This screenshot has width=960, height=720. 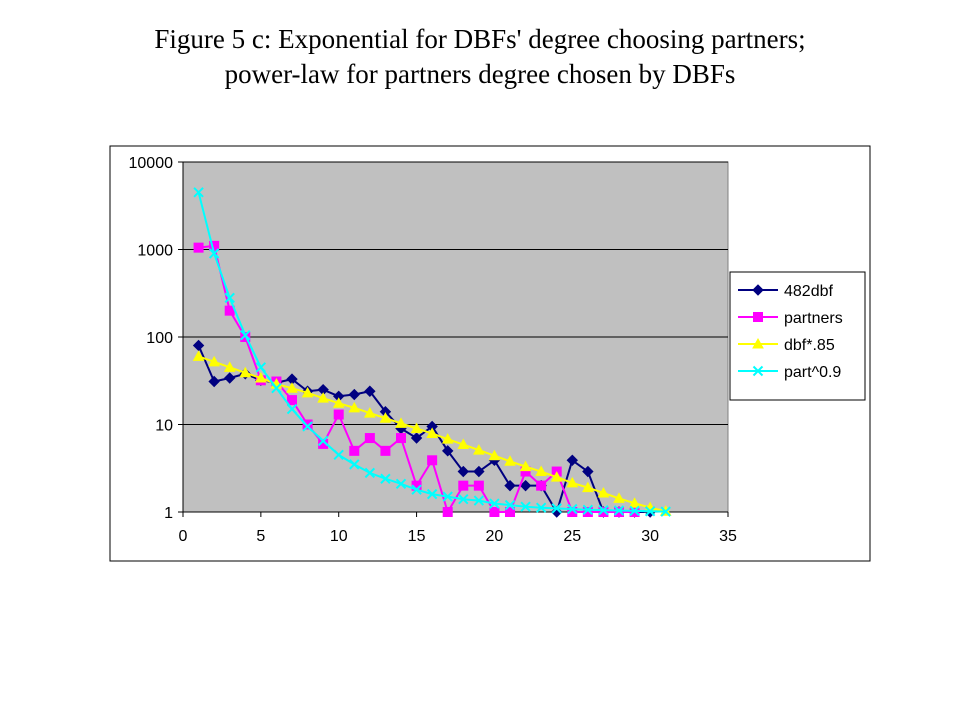 I want to click on x-tick-label: 5, so click(x=260, y=536).